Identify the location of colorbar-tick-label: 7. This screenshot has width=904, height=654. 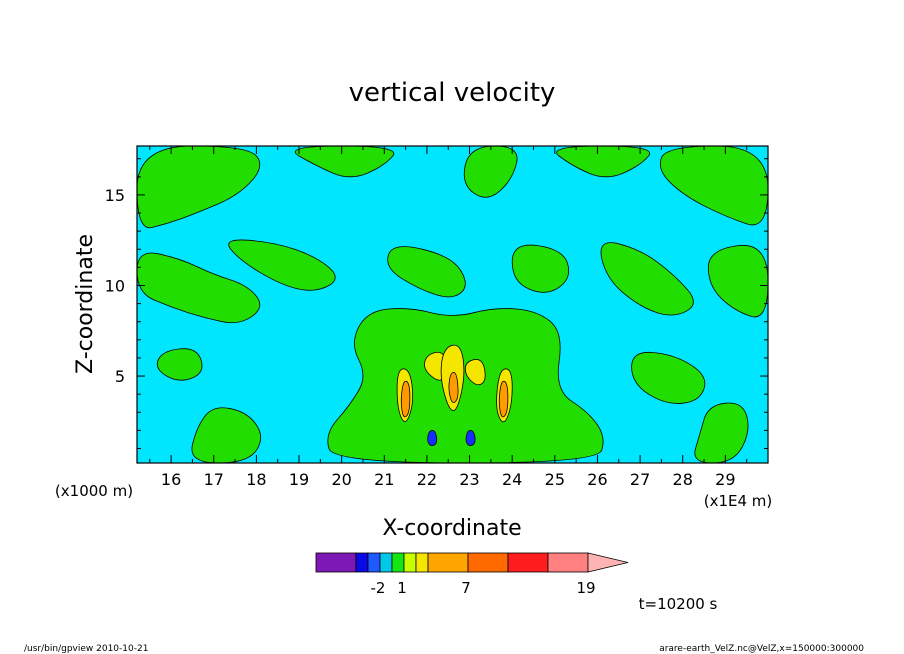
(466, 588).